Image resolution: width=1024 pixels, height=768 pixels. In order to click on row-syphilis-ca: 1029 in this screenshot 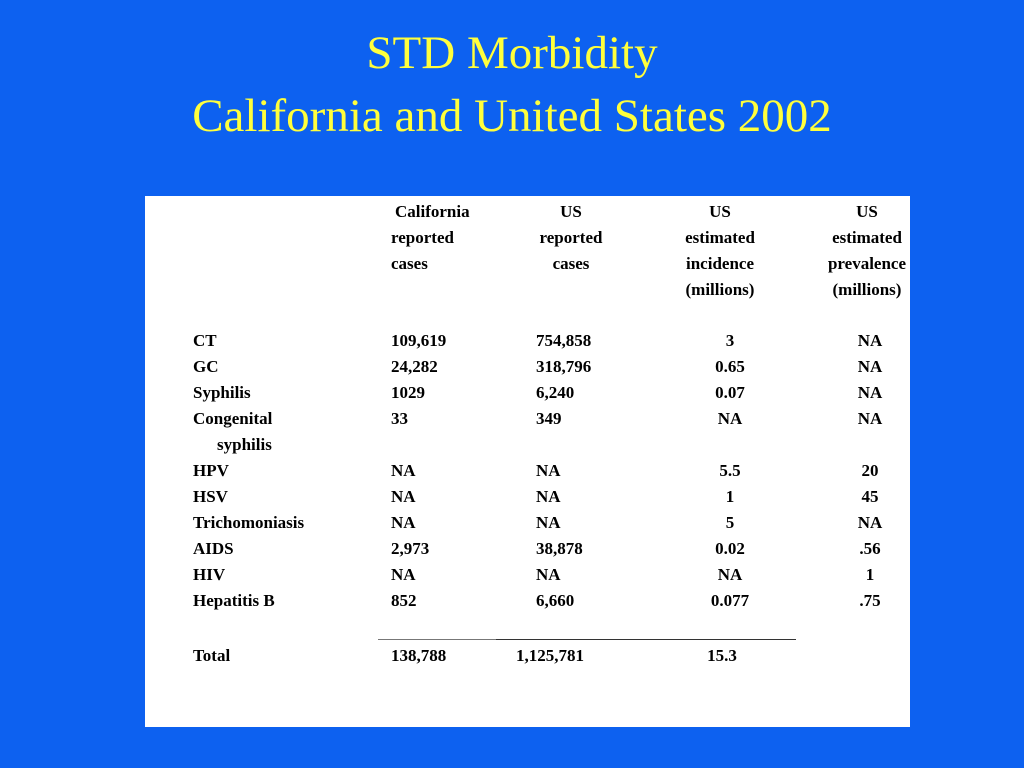, I will do `click(408, 392)`.